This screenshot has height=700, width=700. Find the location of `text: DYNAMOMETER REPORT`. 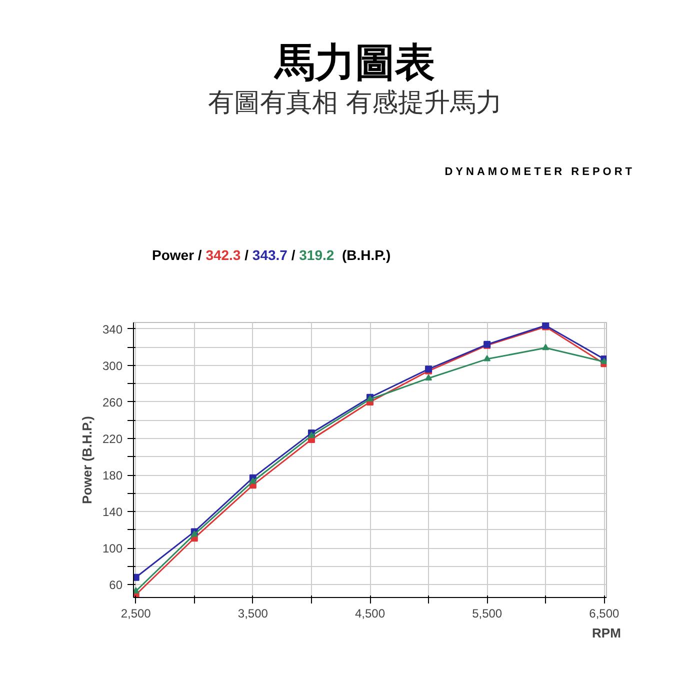

text: DYNAMOMETER REPORT is located at coordinates (539, 172).